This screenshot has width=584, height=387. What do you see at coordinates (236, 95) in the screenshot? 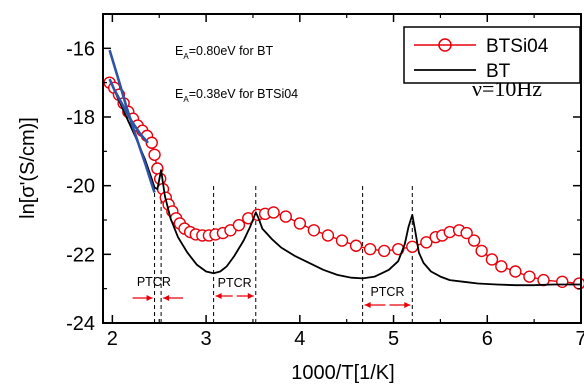
I see `ea-btsi04-annotation: EA=0.38eV for BTSi04` at bounding box center [236, 95].